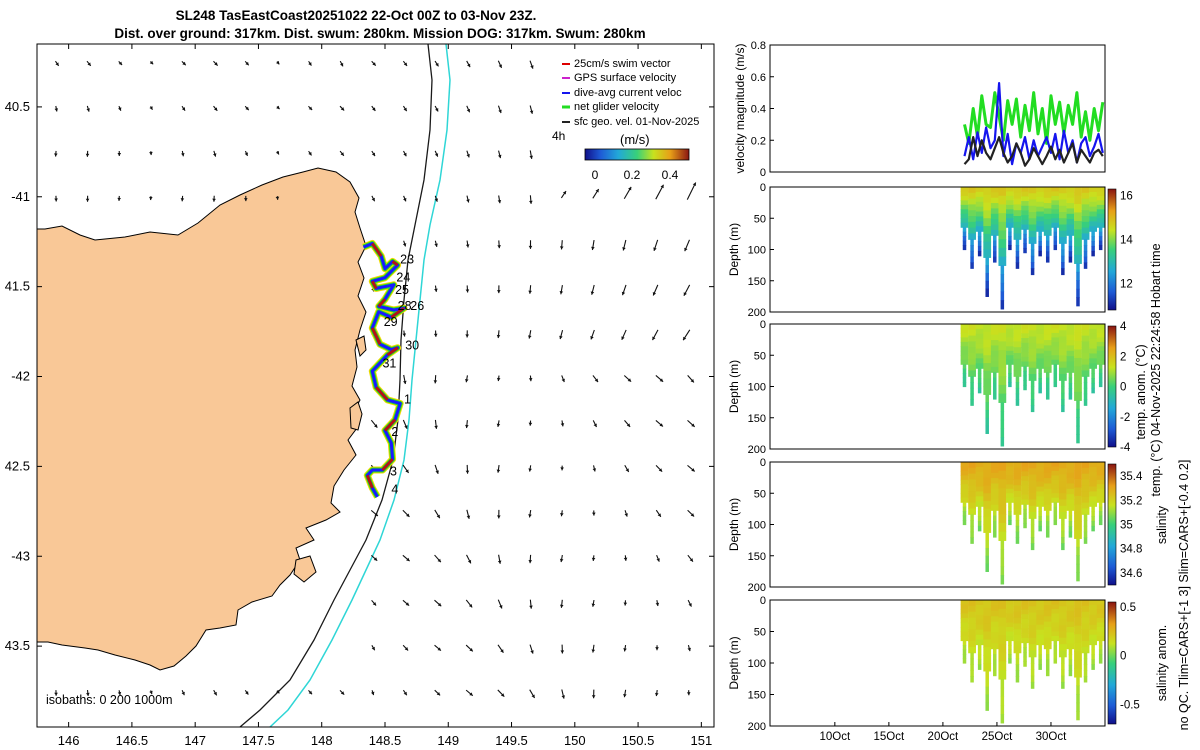  What do you see at coordinates (394, 489) in the screenshot?
I see `track-day-label: 4` at bounding box center [394, 489].